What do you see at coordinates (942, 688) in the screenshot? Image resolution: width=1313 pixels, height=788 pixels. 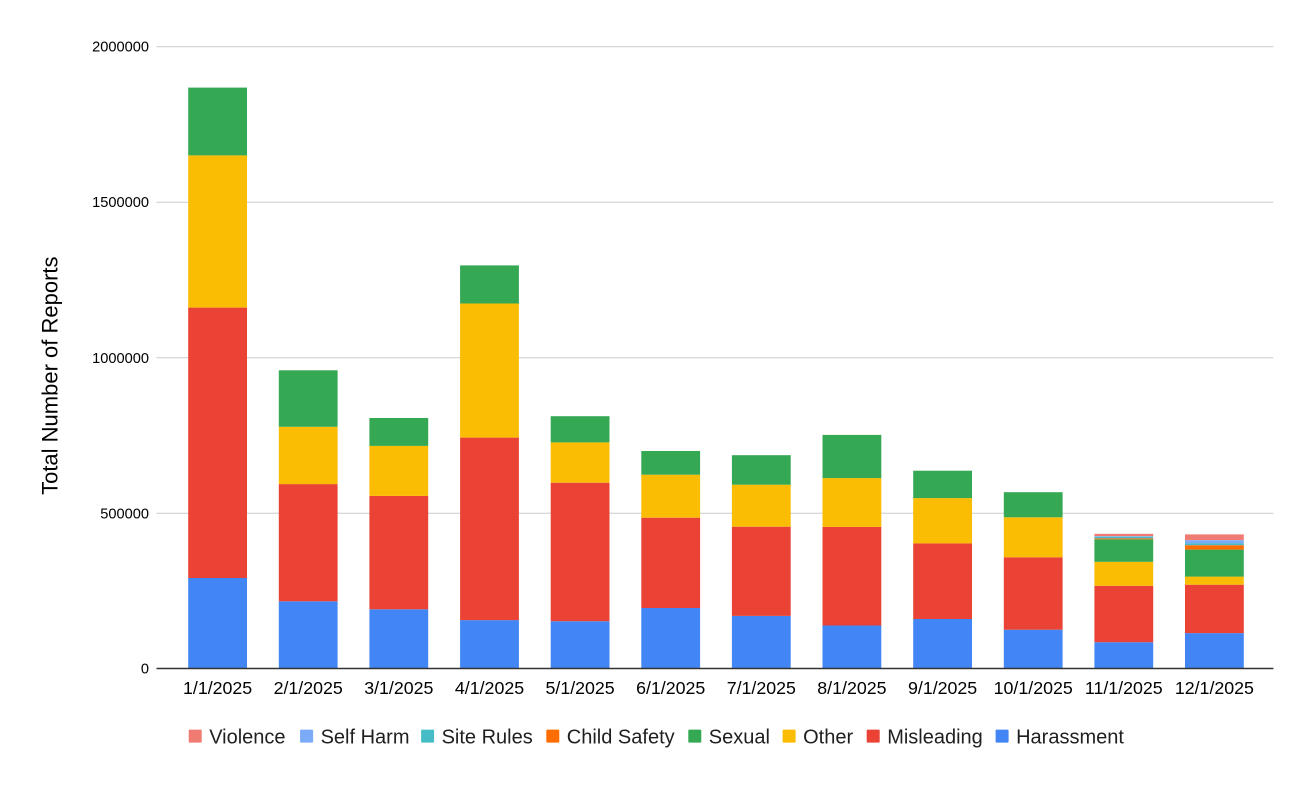 I see `svg-text: 9/1/2025` at bounding box center [942, 688].